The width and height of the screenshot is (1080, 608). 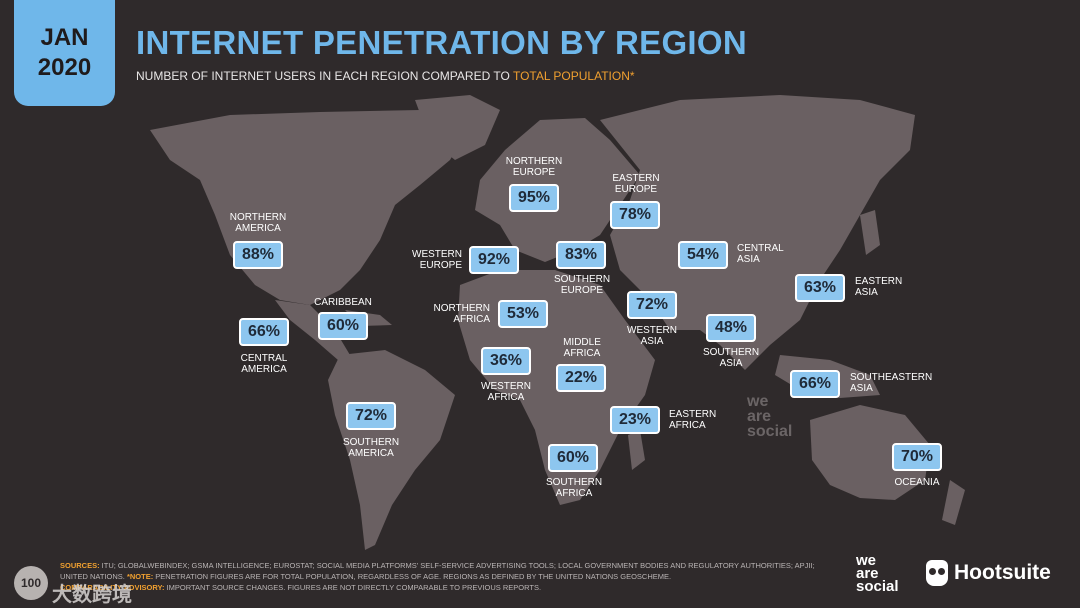 I want to click on watermark-text: 大数跨境, so click(x=92, y=595).